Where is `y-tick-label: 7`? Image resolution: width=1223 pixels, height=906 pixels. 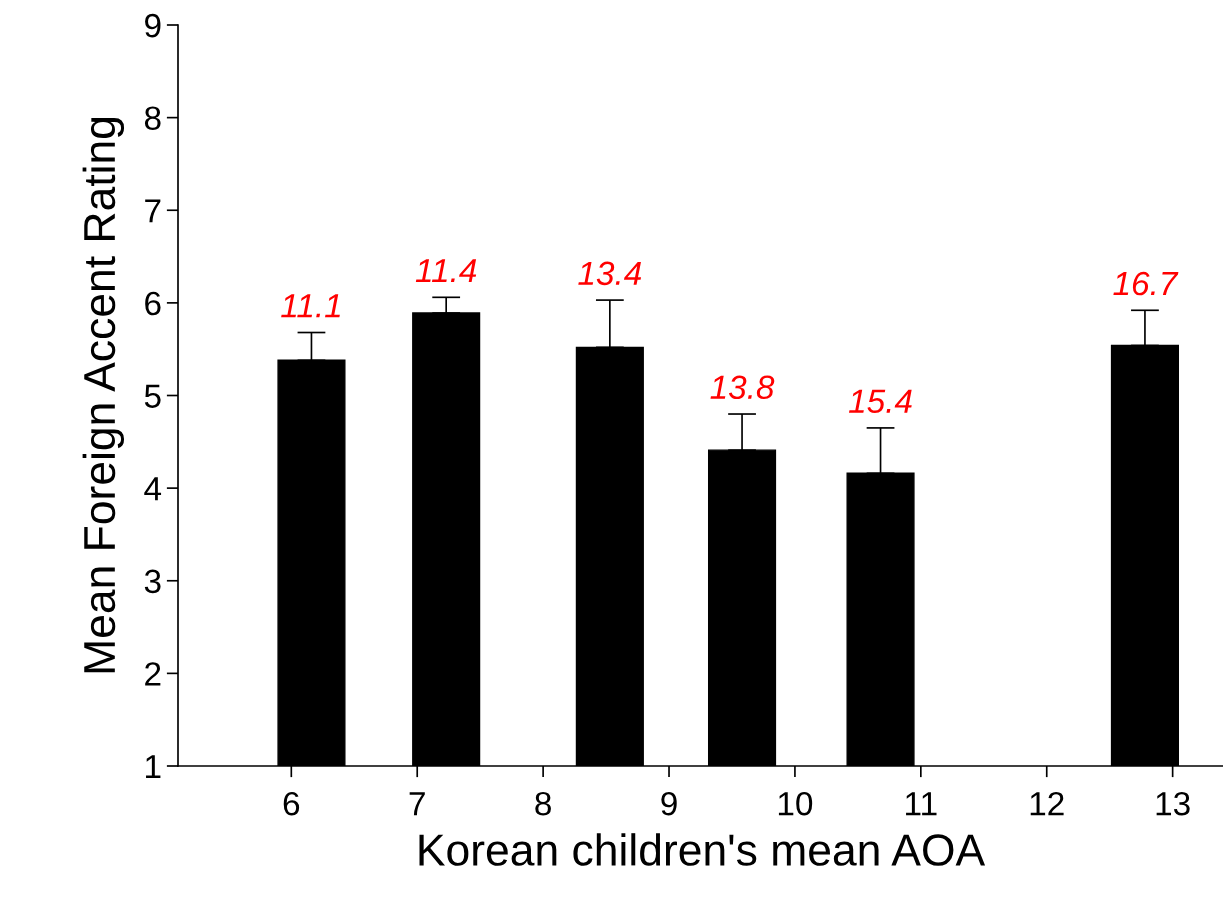
y-tick-label: 7 is located at coordinates (153, 211).